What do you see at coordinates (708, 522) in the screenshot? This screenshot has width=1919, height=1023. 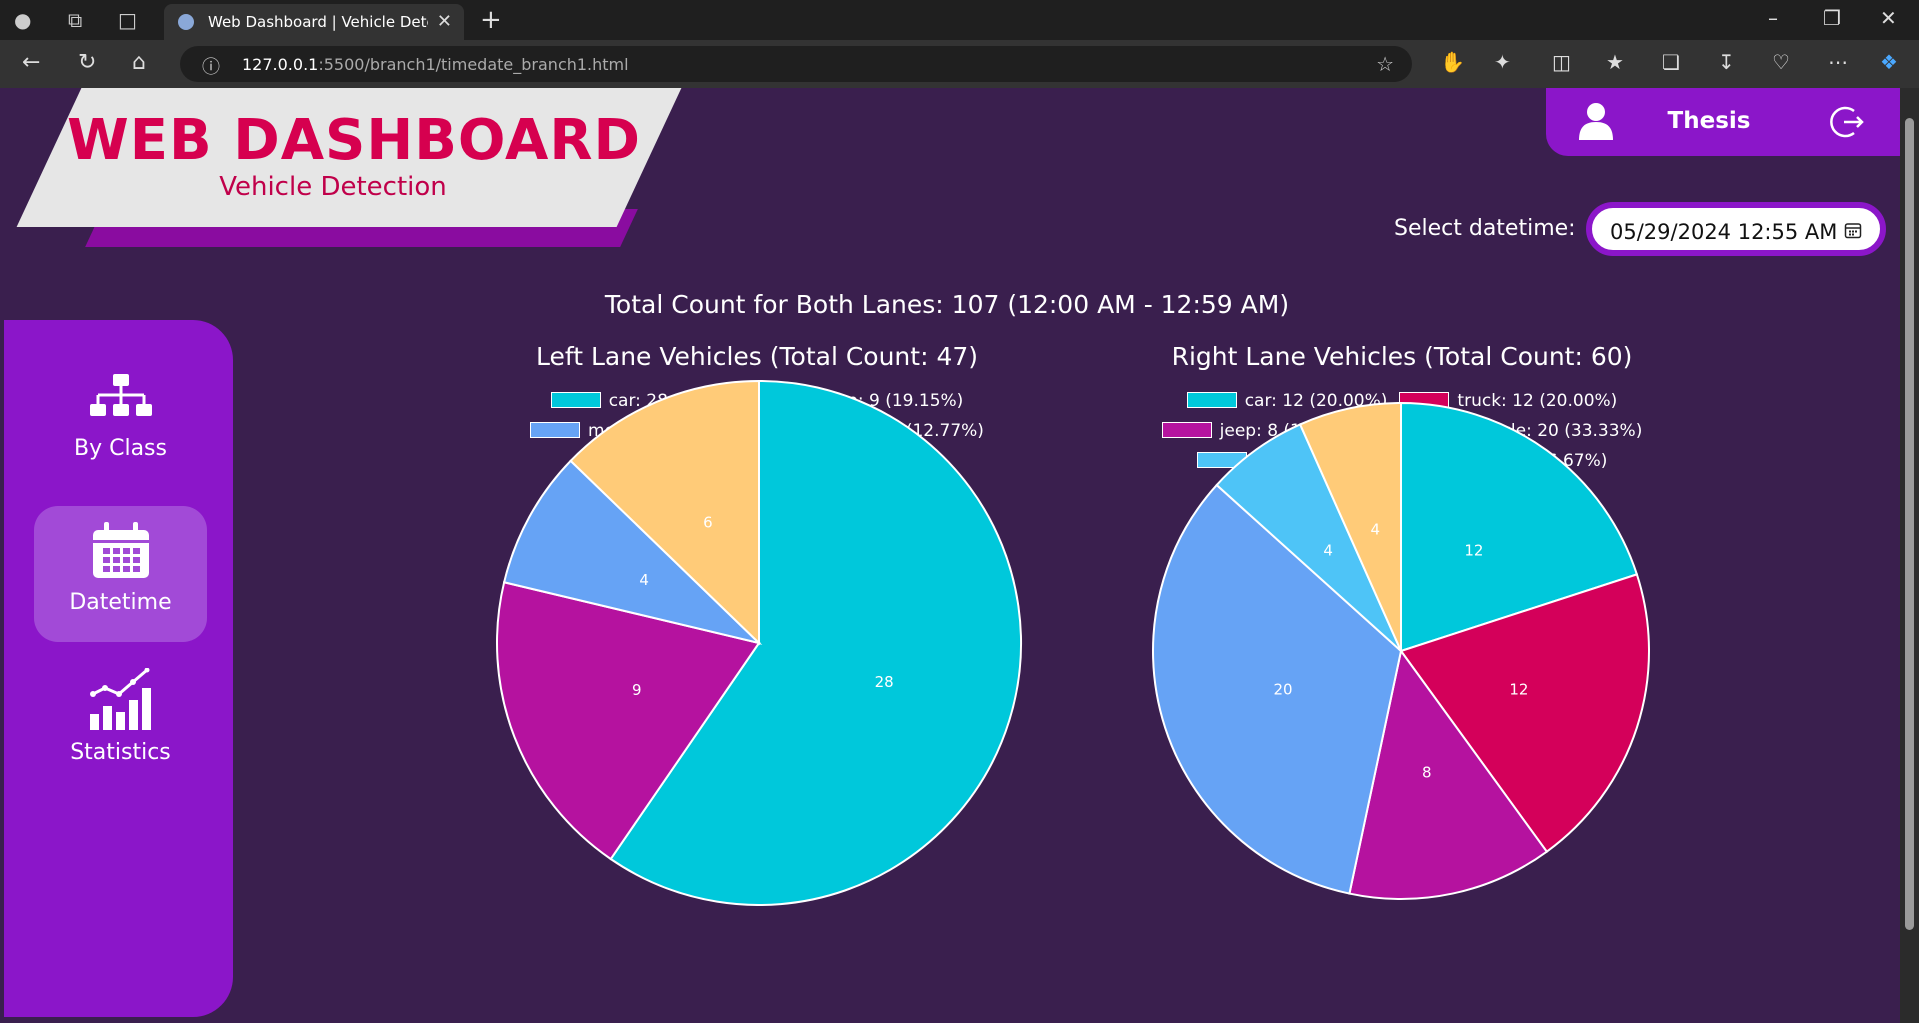 I see `pie-value-label-van: 6` at bounding box center [708, 522].